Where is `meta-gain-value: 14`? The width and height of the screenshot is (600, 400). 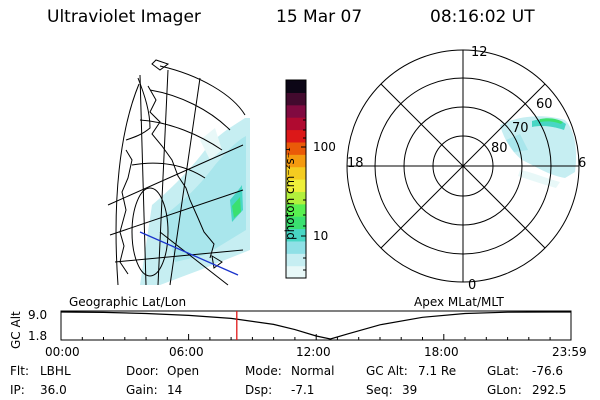 meta-gain-value: 14 is located at coordinates (175, 390).